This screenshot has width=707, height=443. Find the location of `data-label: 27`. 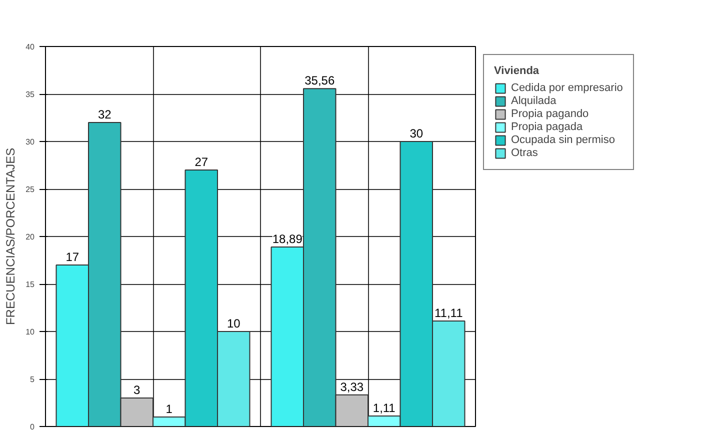

data-label: 27 is located at coordinates (201, 162).